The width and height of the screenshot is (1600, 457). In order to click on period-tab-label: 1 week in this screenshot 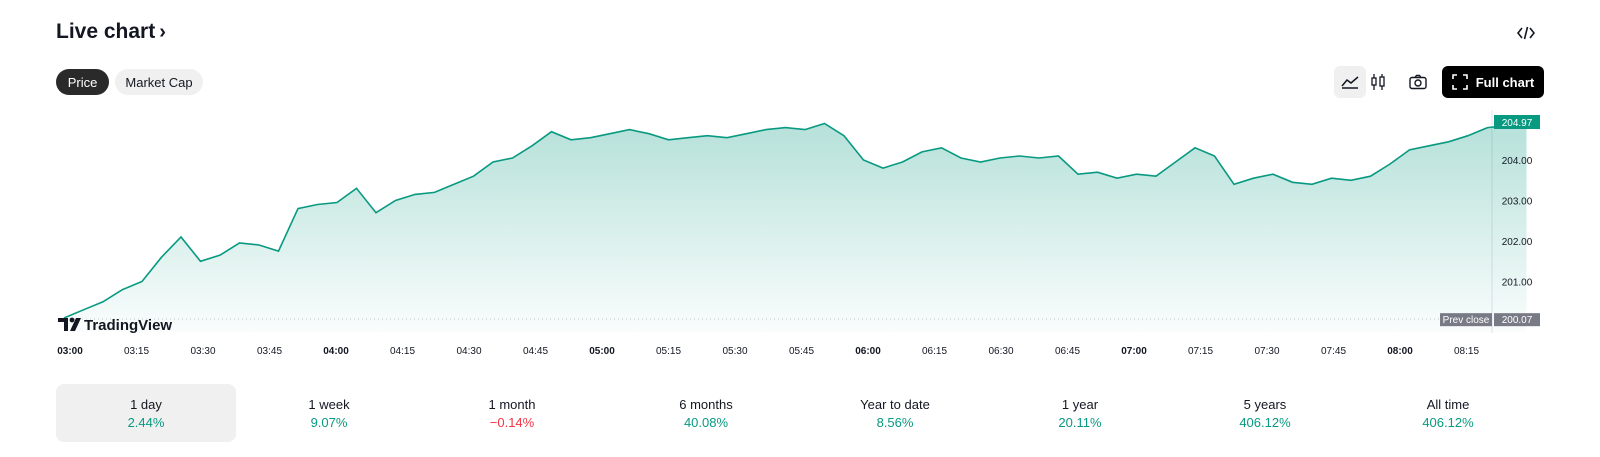, I will do `click(329, 404)`.